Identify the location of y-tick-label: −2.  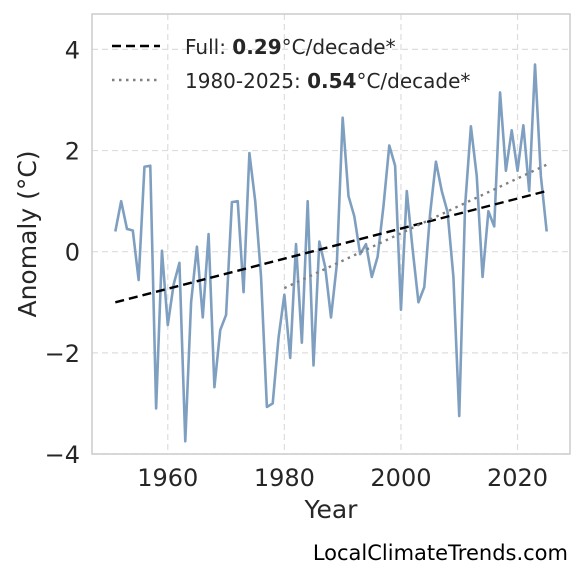
(62, 354).